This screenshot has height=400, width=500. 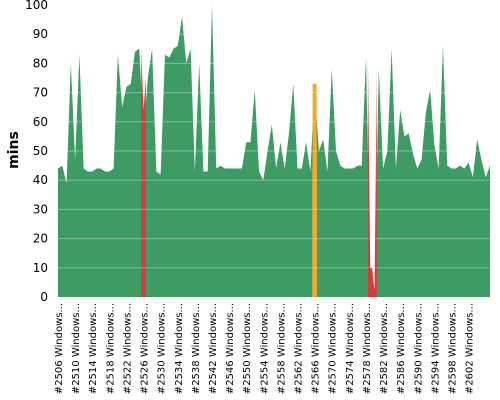 I want to click on y-tick-label: 40, so click(x=40, y=180).